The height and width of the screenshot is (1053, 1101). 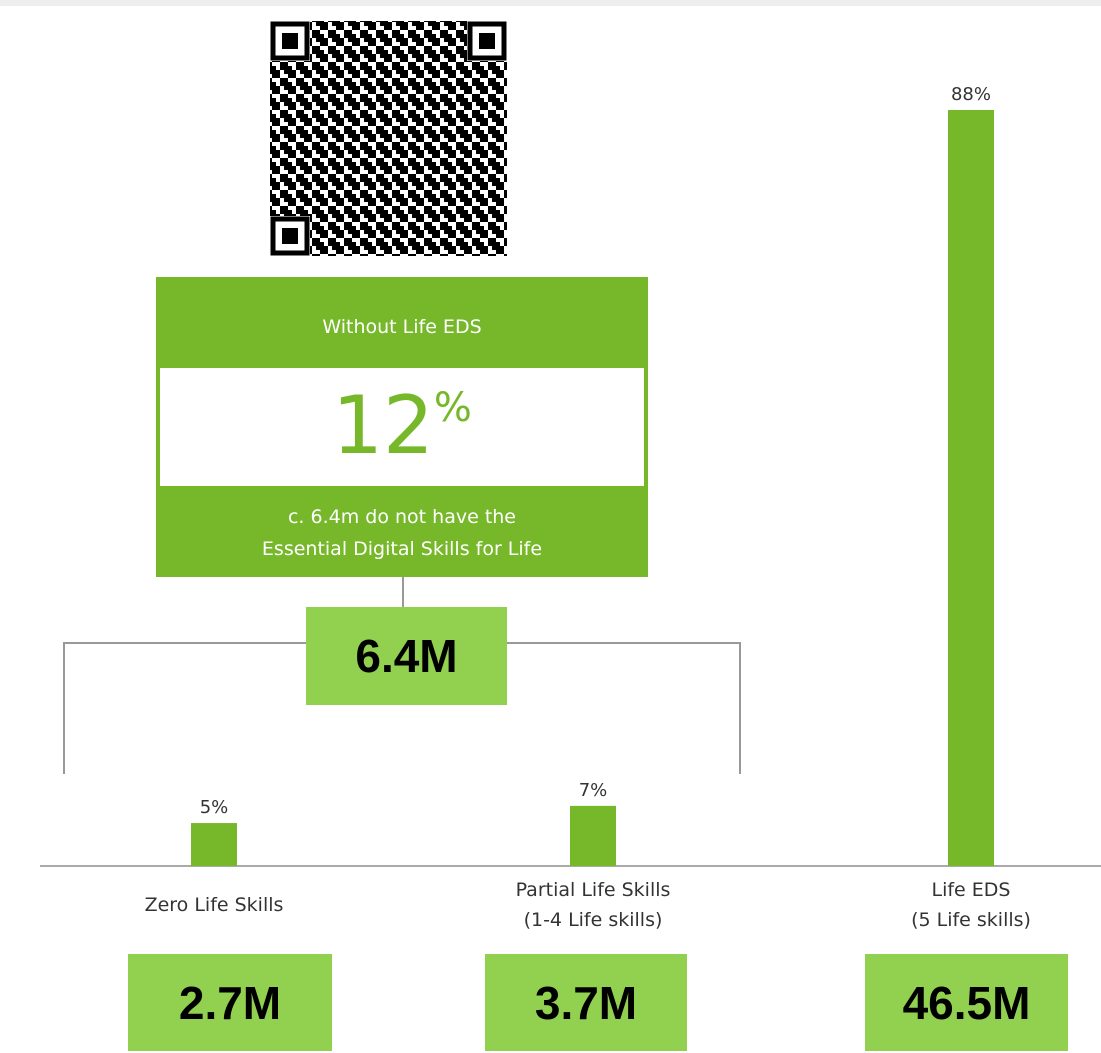 What do you see at coordinates (383, 425) in the screenshot?
I see `callout-value: 12` at bounding box center [383, 425].